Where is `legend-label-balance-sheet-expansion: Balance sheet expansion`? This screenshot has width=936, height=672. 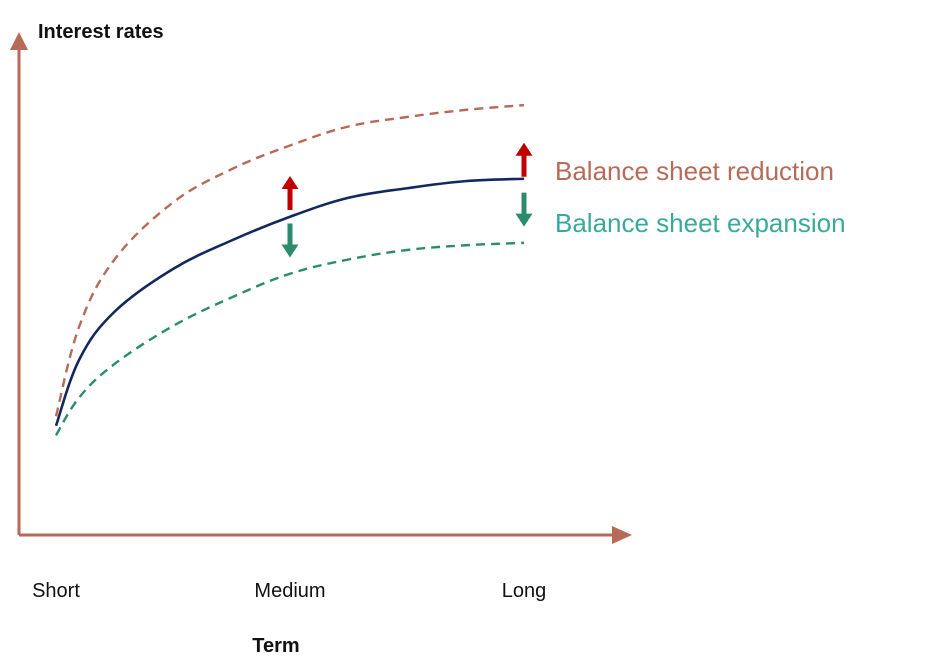 legend-label-balance-sheet-expansion: Balance sheet expansion is located at coordinates (700, 223).